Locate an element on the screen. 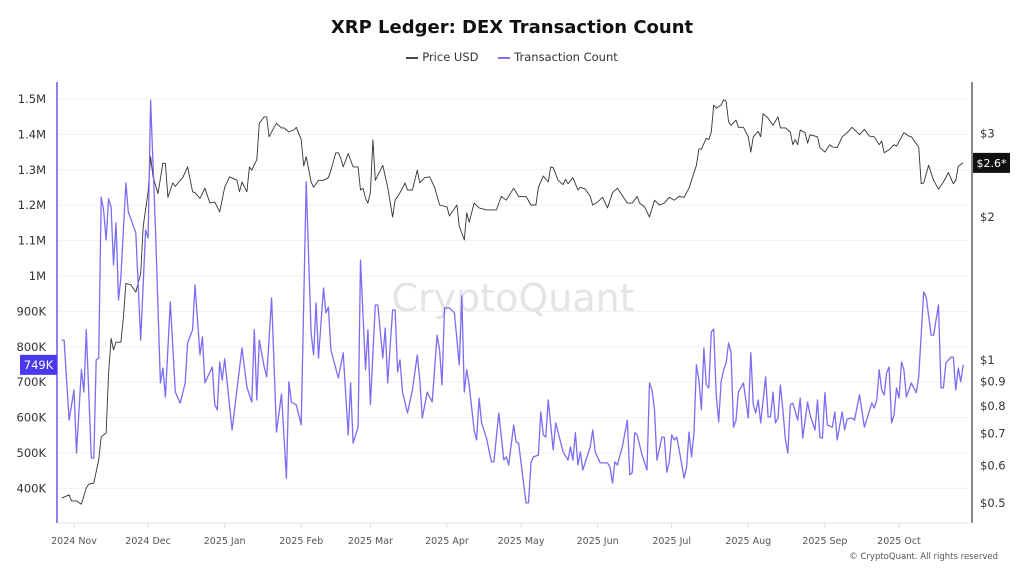 This screenshot has height=576, width=1024. legend-item-count: Transaction Count is located at coordinates (558, 57).